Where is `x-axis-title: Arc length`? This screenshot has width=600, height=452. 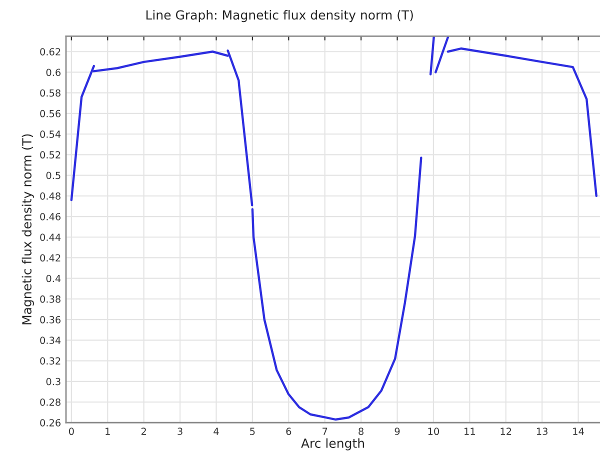 x-axis-title: Arc length is located at coordinates (332, 444).